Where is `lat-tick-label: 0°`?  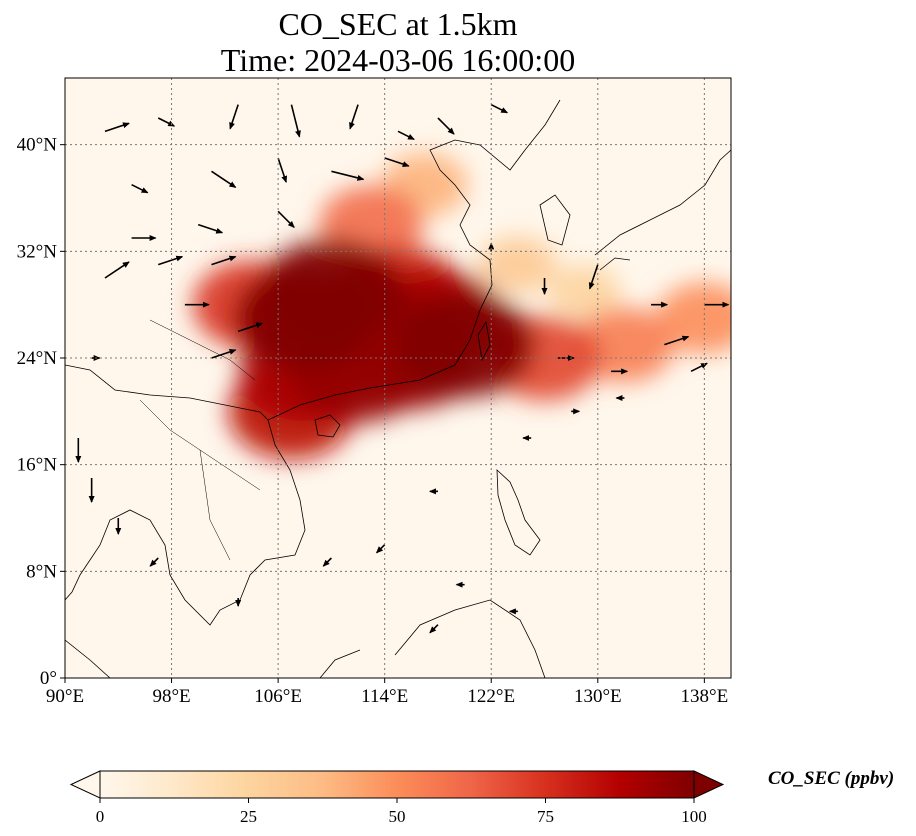 lat-tick-label: 0° is located at coordinates (48, 678).